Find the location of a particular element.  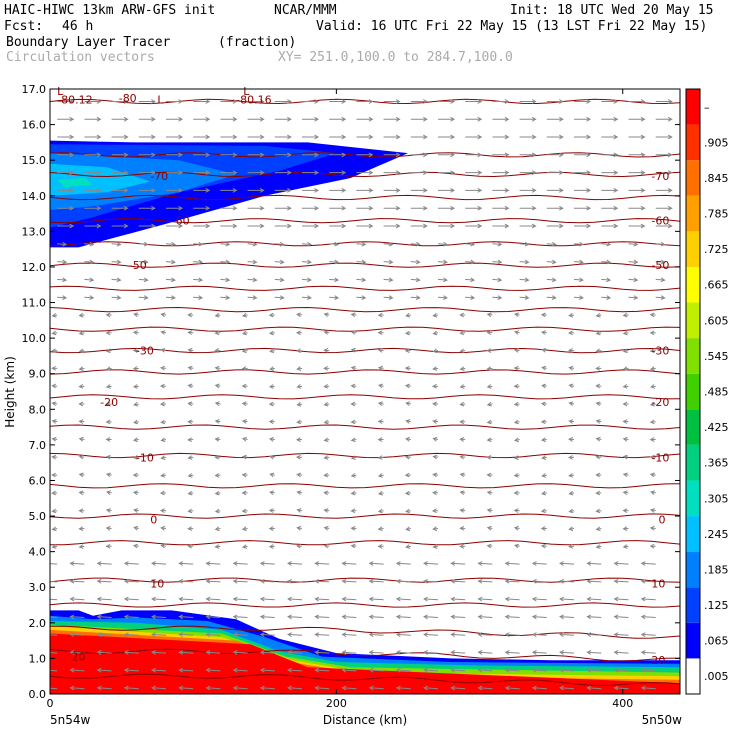

colorbar-label: .785 is located at coordinates (716, 214).